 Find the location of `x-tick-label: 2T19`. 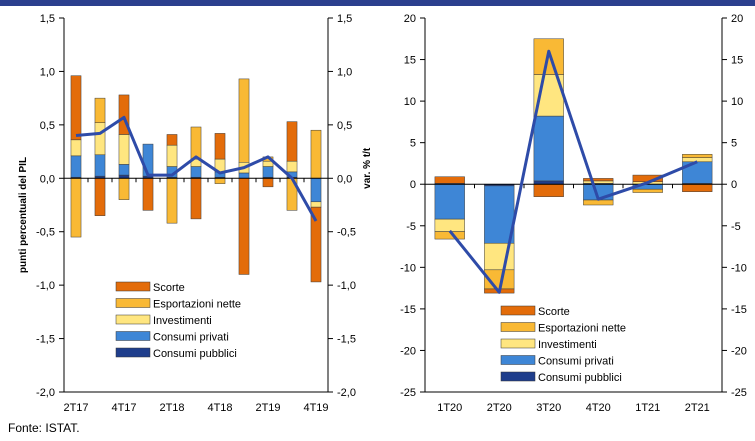

x-tick-label: 2T19 is located at coordinates (267, 408).